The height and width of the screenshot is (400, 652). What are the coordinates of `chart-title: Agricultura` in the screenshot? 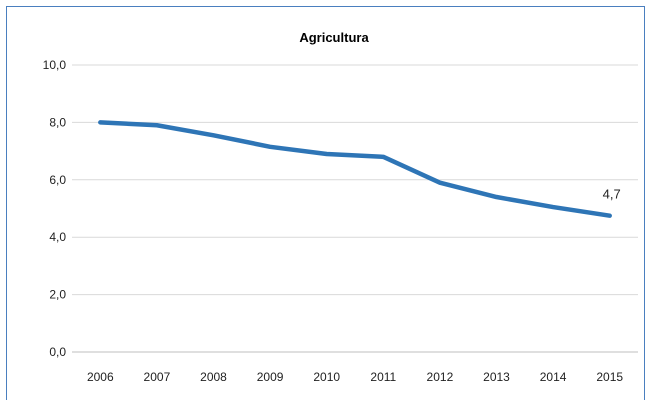 It's located at (334, 37).